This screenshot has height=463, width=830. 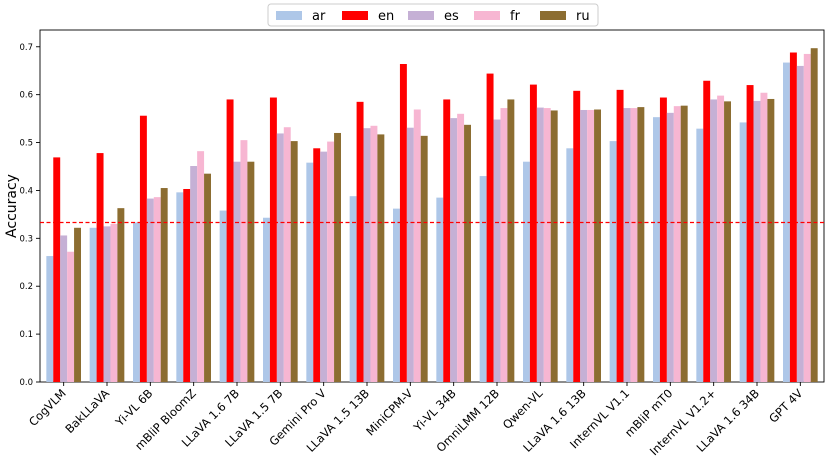 What do you see at coordinates (26, 383) in the screenshot?
I see `y-tick-label: 0.0` at bounding box center [26, 383].